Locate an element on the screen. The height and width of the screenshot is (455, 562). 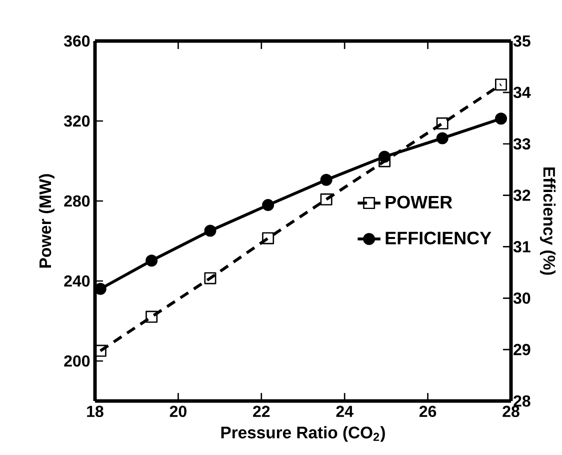
y-tick-label: 200 is located at coordinates (77, 361).